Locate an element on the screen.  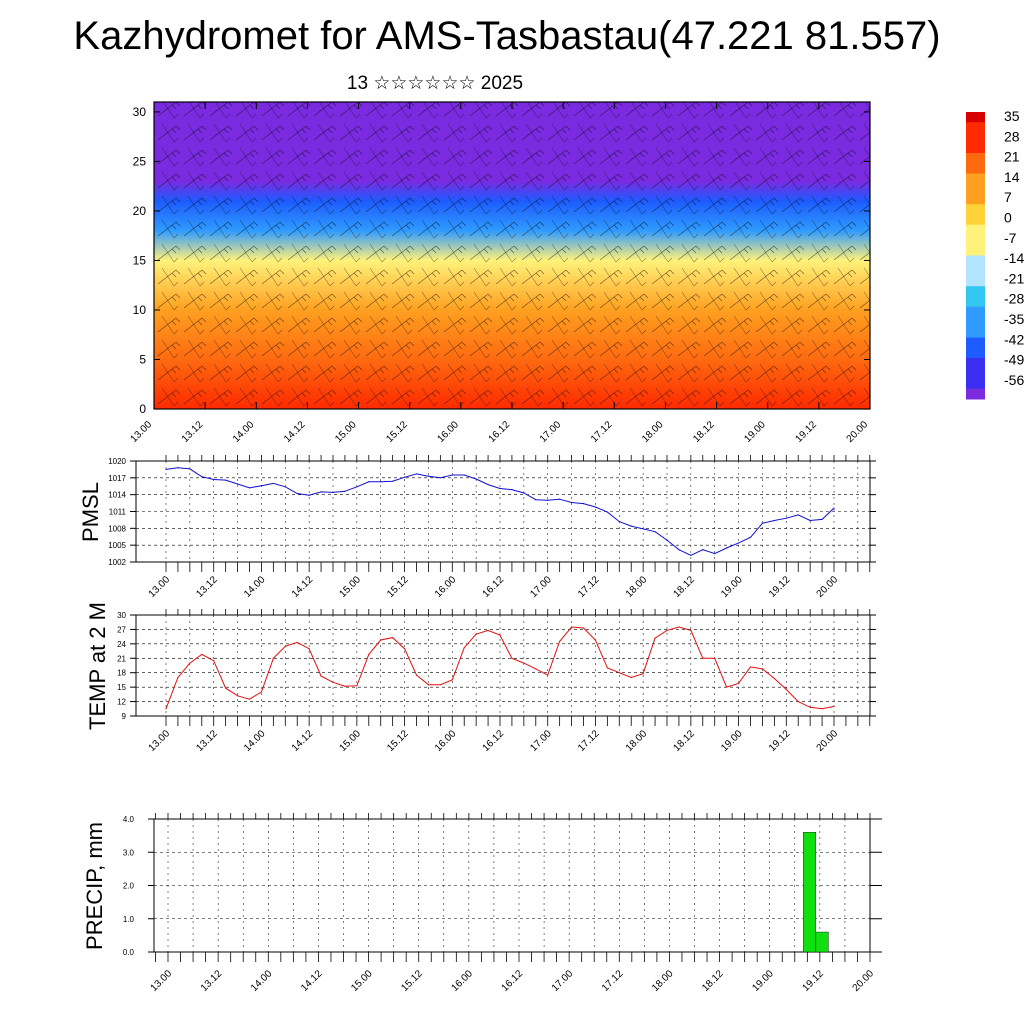
colorbar-label: 28 is located at coordinates (1012, 136).